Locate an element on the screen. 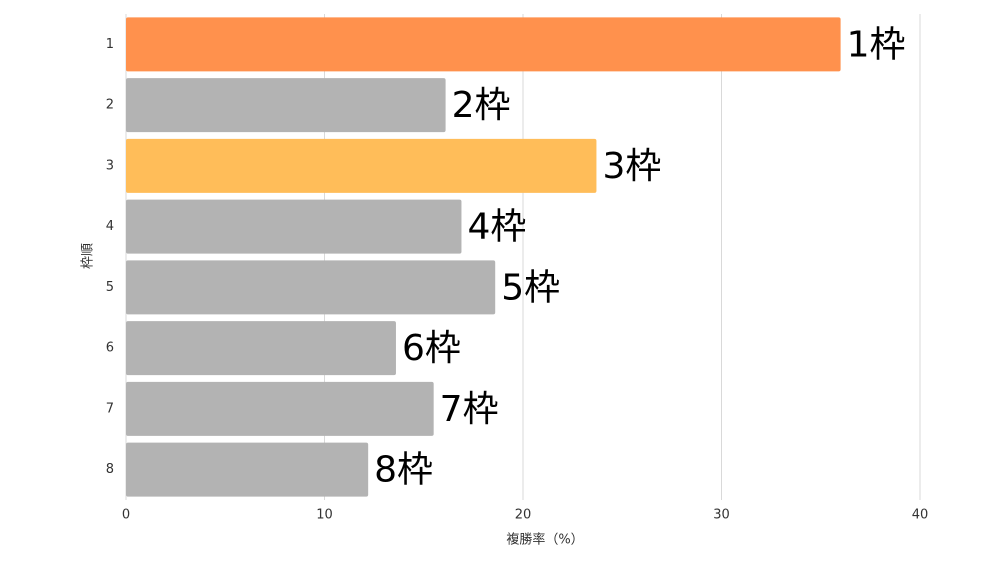  y-tick-label: 4 is located at coordinates (110, 226).